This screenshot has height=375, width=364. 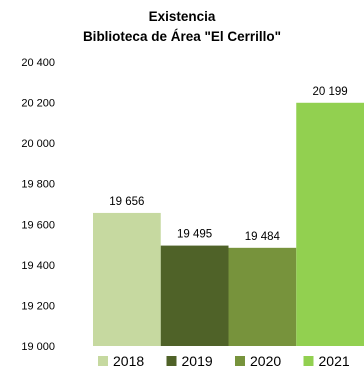 I want to click on data-label-2020: 19 484, so click(x=263, y=237).